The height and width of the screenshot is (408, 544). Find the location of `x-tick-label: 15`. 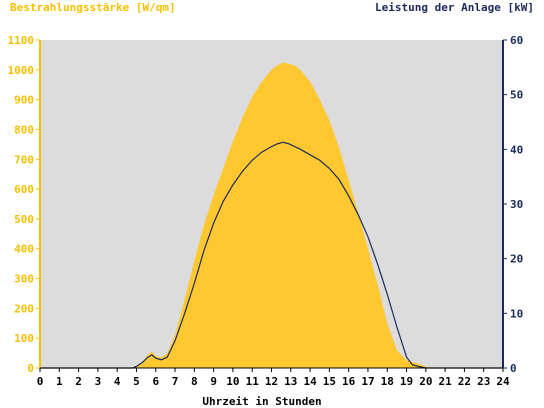

x-tick-label: 15 is located at coordinates (329, 381).